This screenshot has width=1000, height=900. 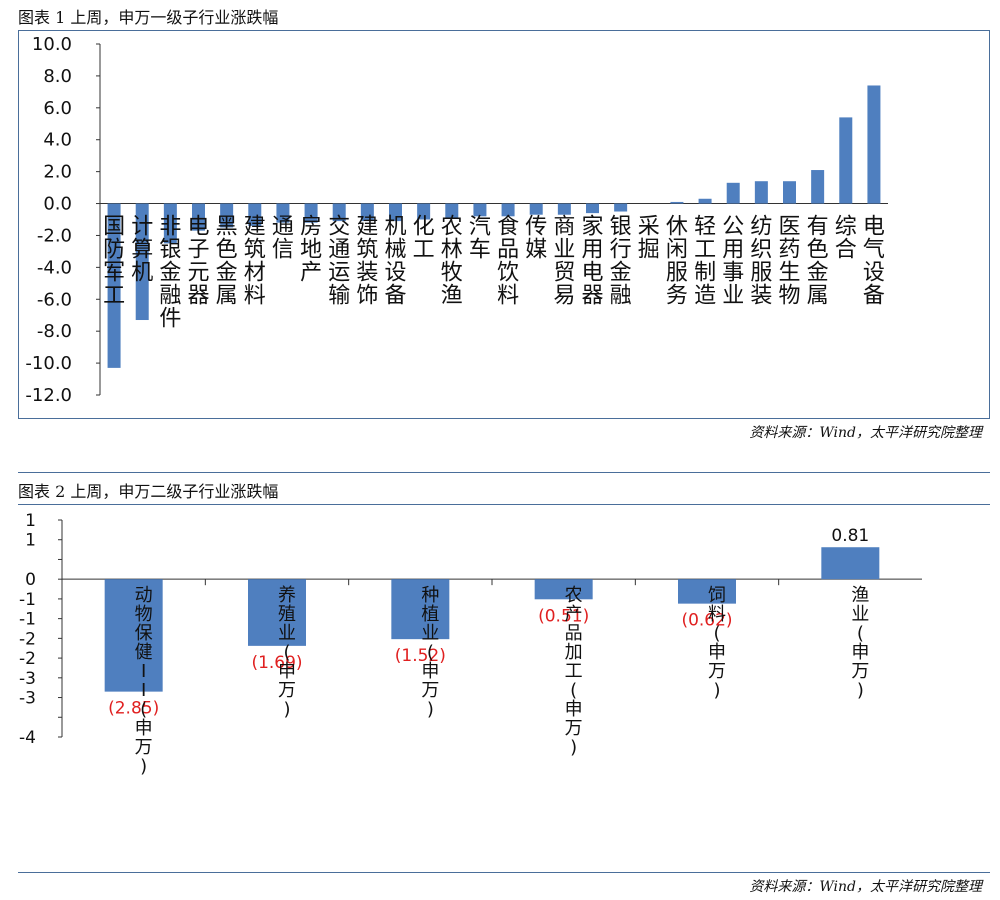 What do you see at coordinates (54, 299) in the screenshot?
I see `chart1-y-tick-label: -6.0` at bounding box center [54, 299].